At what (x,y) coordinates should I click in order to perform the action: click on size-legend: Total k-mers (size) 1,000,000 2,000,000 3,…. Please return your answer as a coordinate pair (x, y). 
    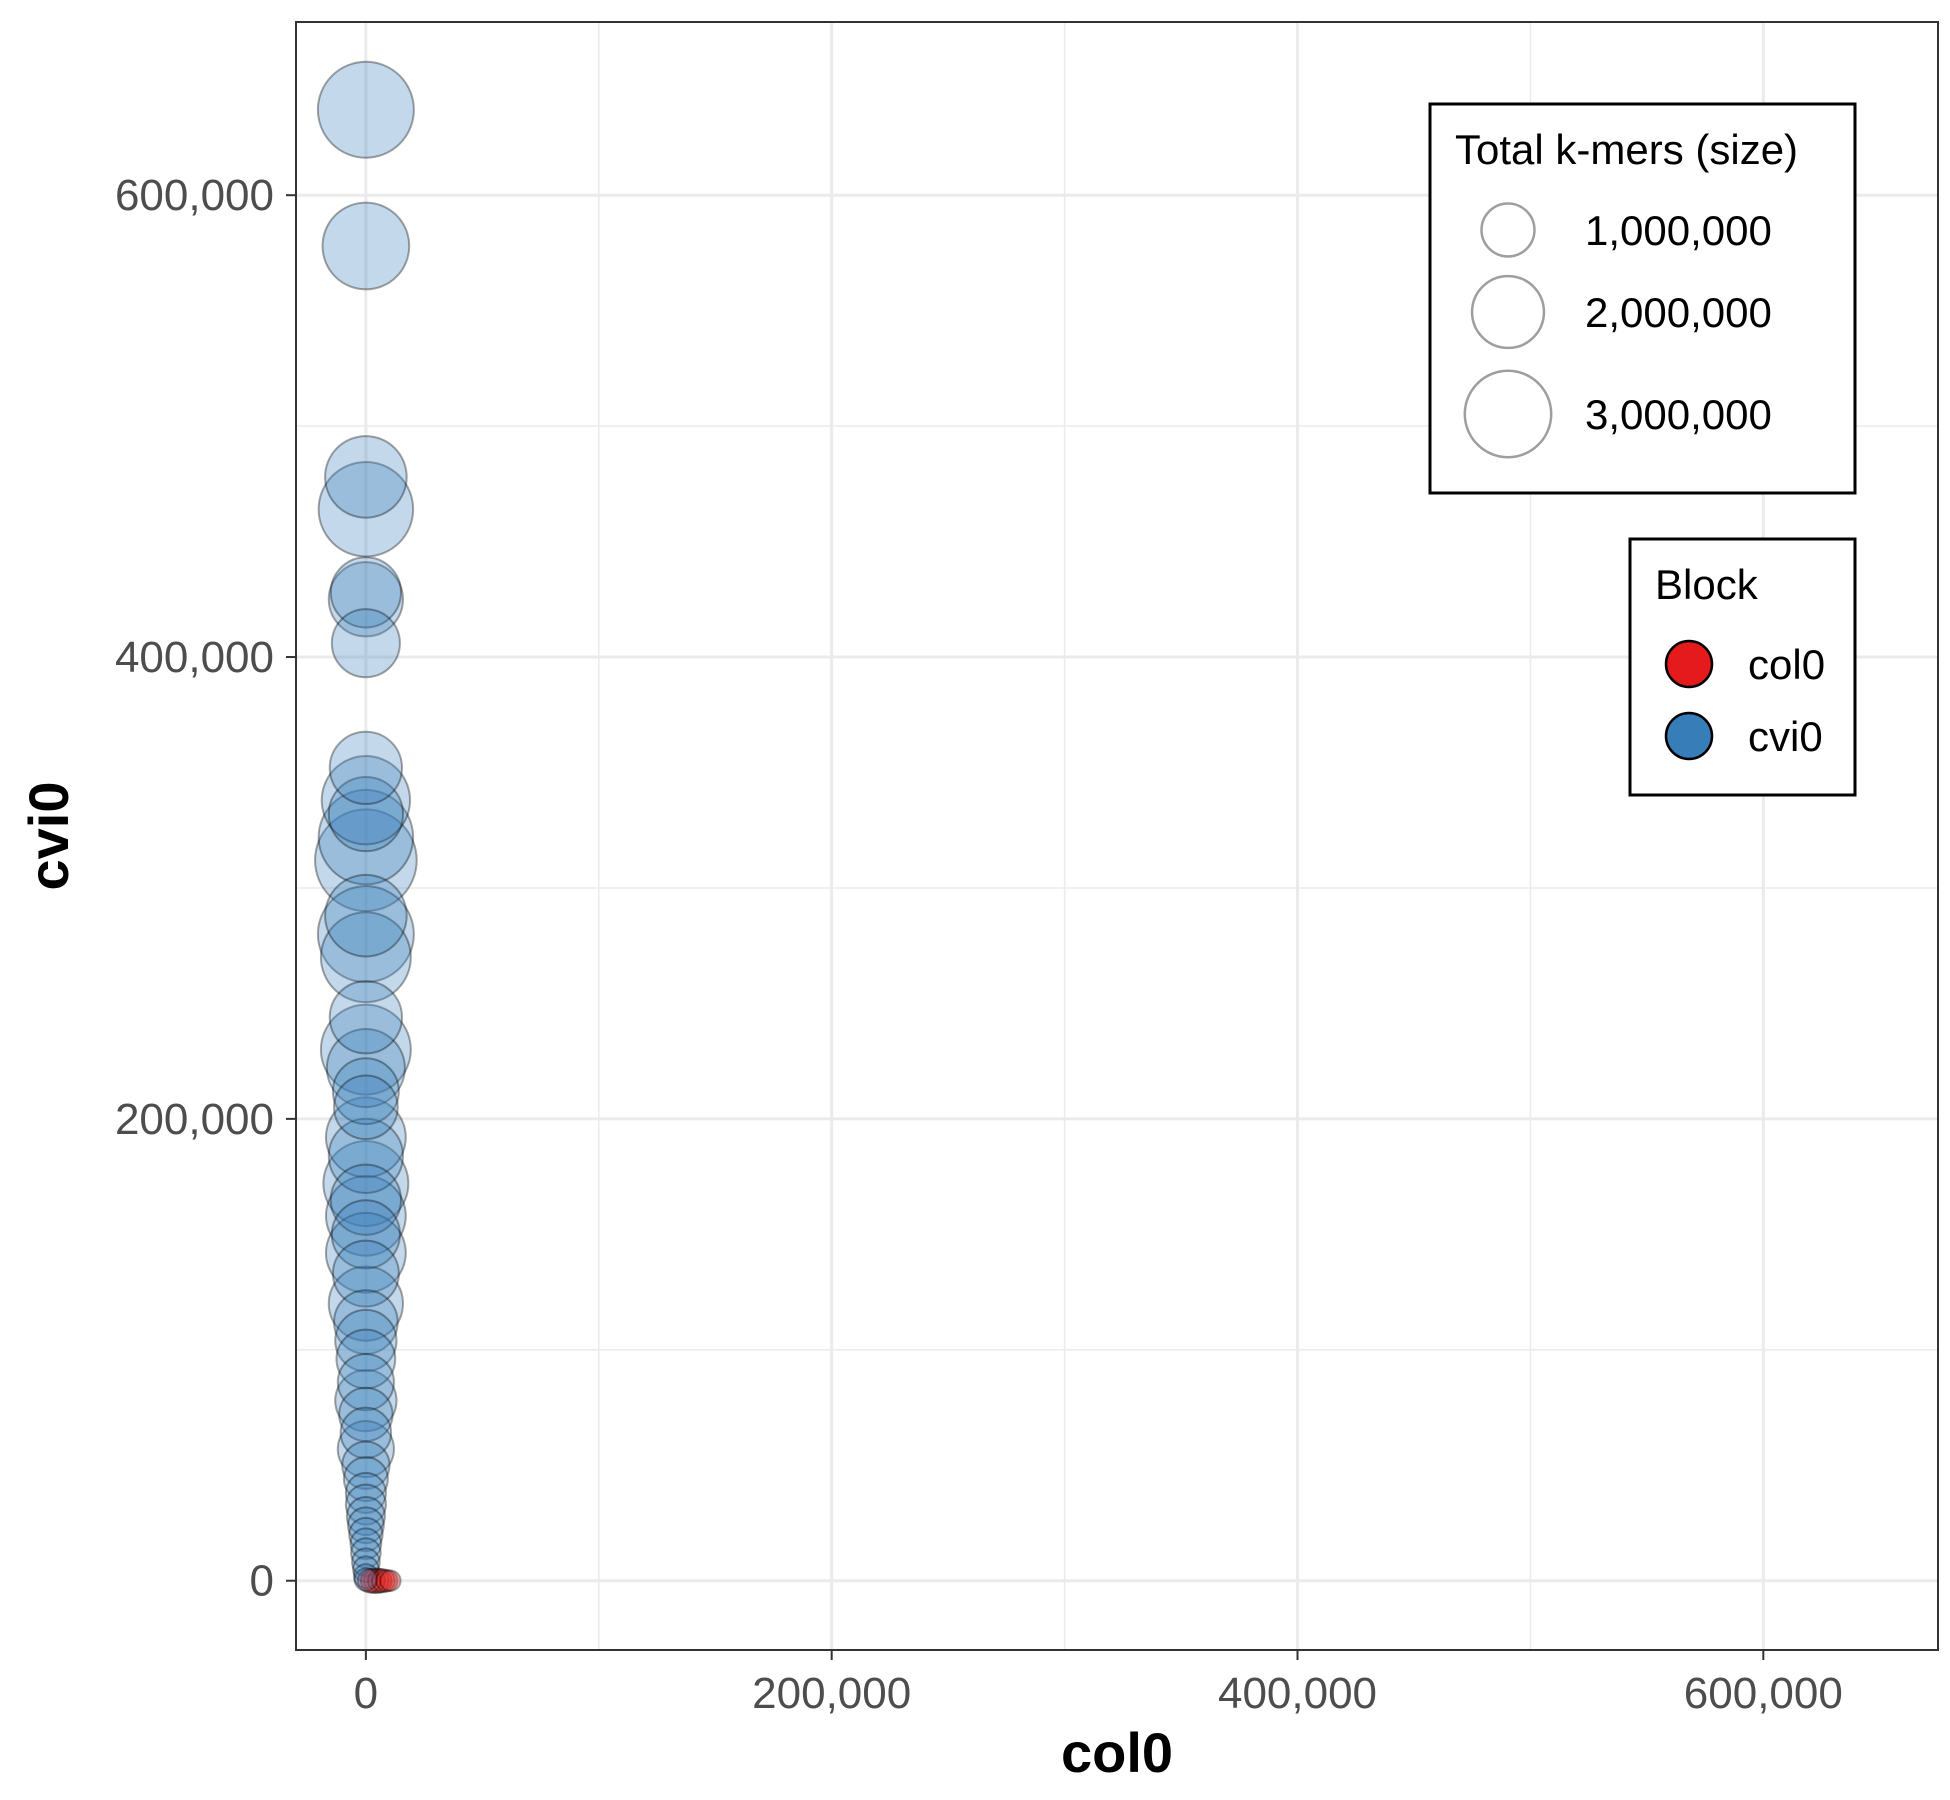
    Looking at the image, I should click on (1642, 298).